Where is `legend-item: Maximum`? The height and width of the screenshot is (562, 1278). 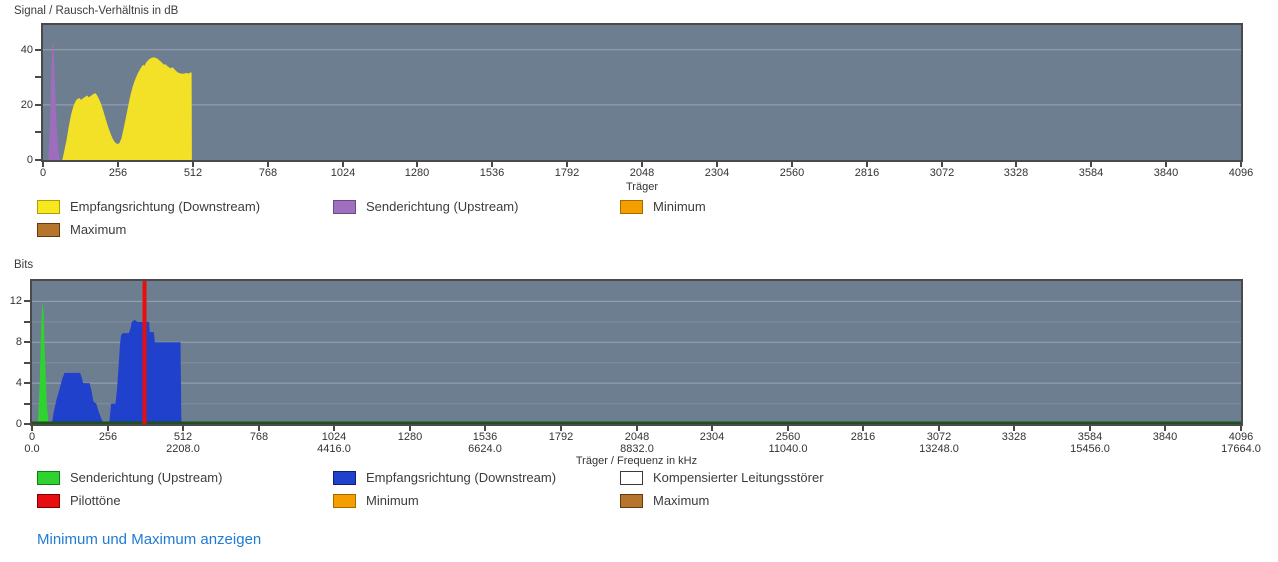
legend-item: Maximum is located at coordinates (722, 500).